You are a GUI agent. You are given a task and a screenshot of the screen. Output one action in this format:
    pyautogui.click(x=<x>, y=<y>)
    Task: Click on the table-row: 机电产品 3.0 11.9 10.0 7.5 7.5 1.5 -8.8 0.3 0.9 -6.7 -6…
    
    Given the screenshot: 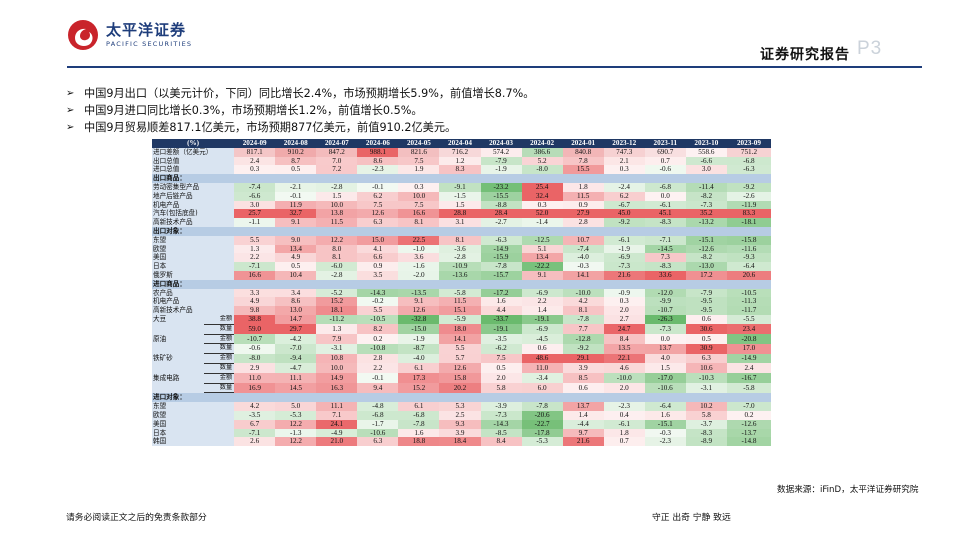 What is the action you would take?
    pyautogui.click(x=461, y=205)
    